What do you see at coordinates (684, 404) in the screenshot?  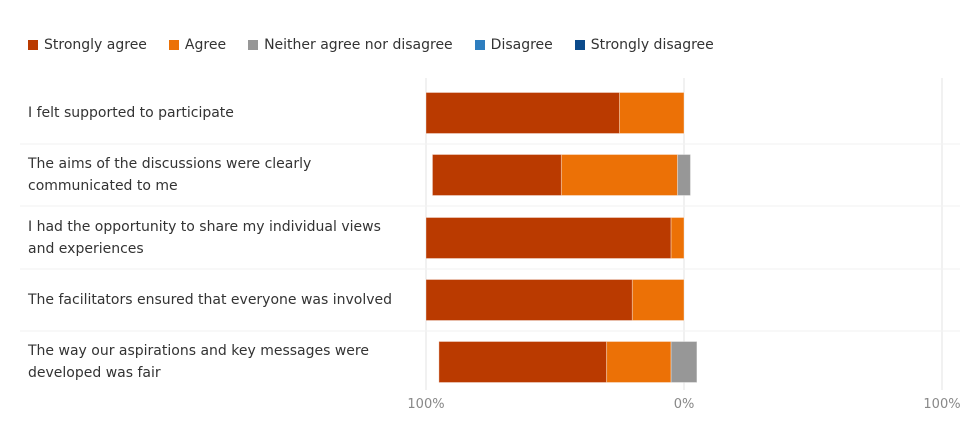 I see `x-tick-label: 0%` at bounding box center [684, 404].